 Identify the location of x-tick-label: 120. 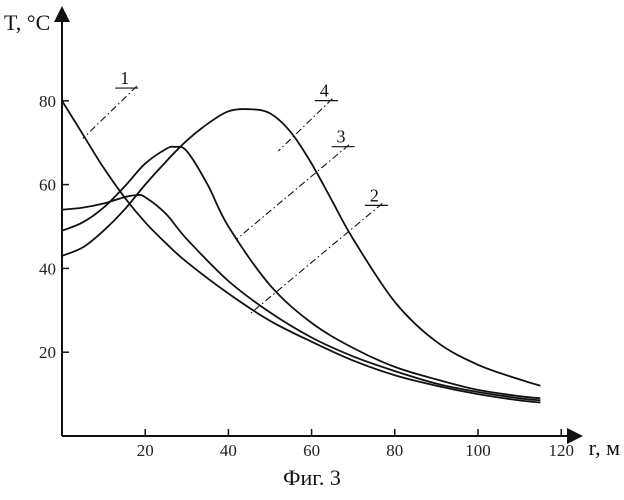
(561, 450).